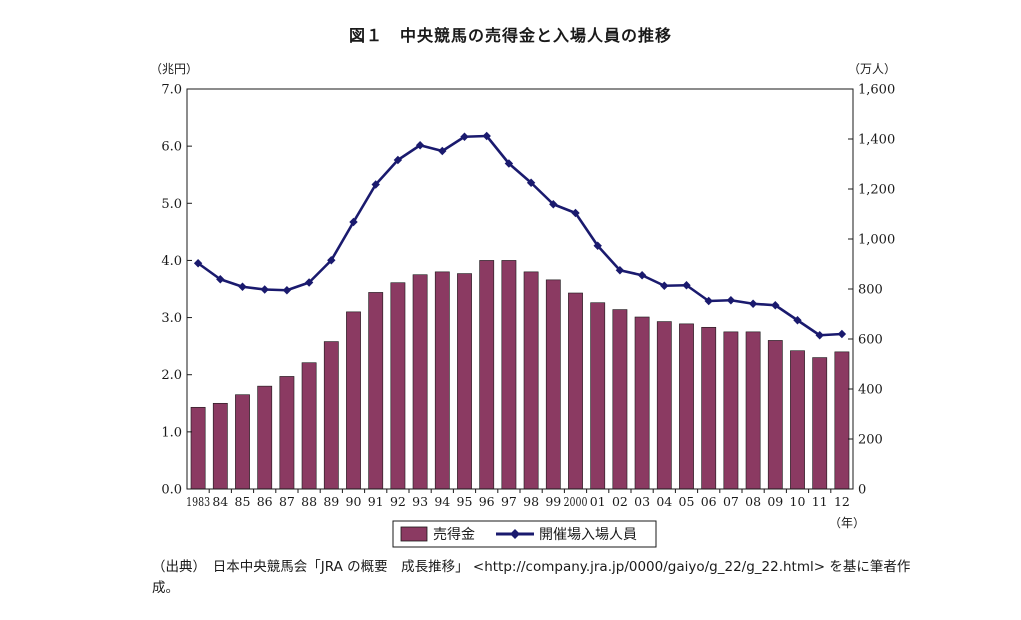 The image size is (1021, 620). I want to click on x-tick-label: 11, so click(820, 501).